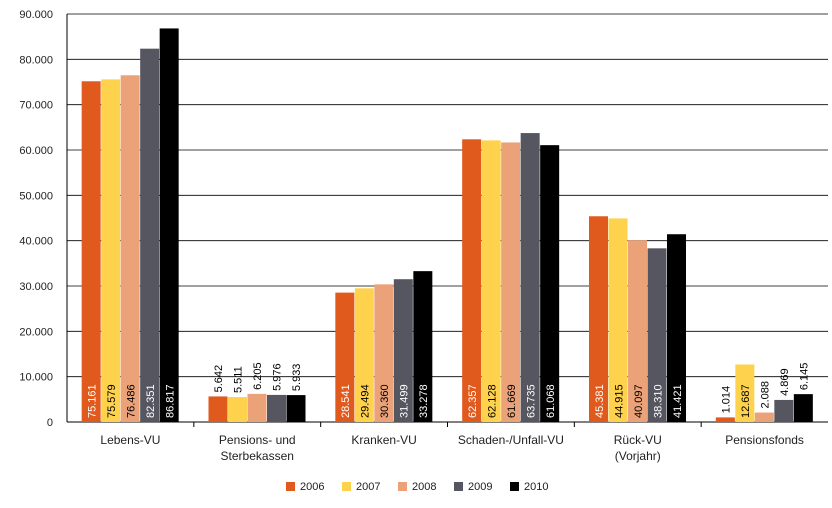 This screenshot has height=508, width=832. I want to click on data-label: 28.541, so click(346, 401).